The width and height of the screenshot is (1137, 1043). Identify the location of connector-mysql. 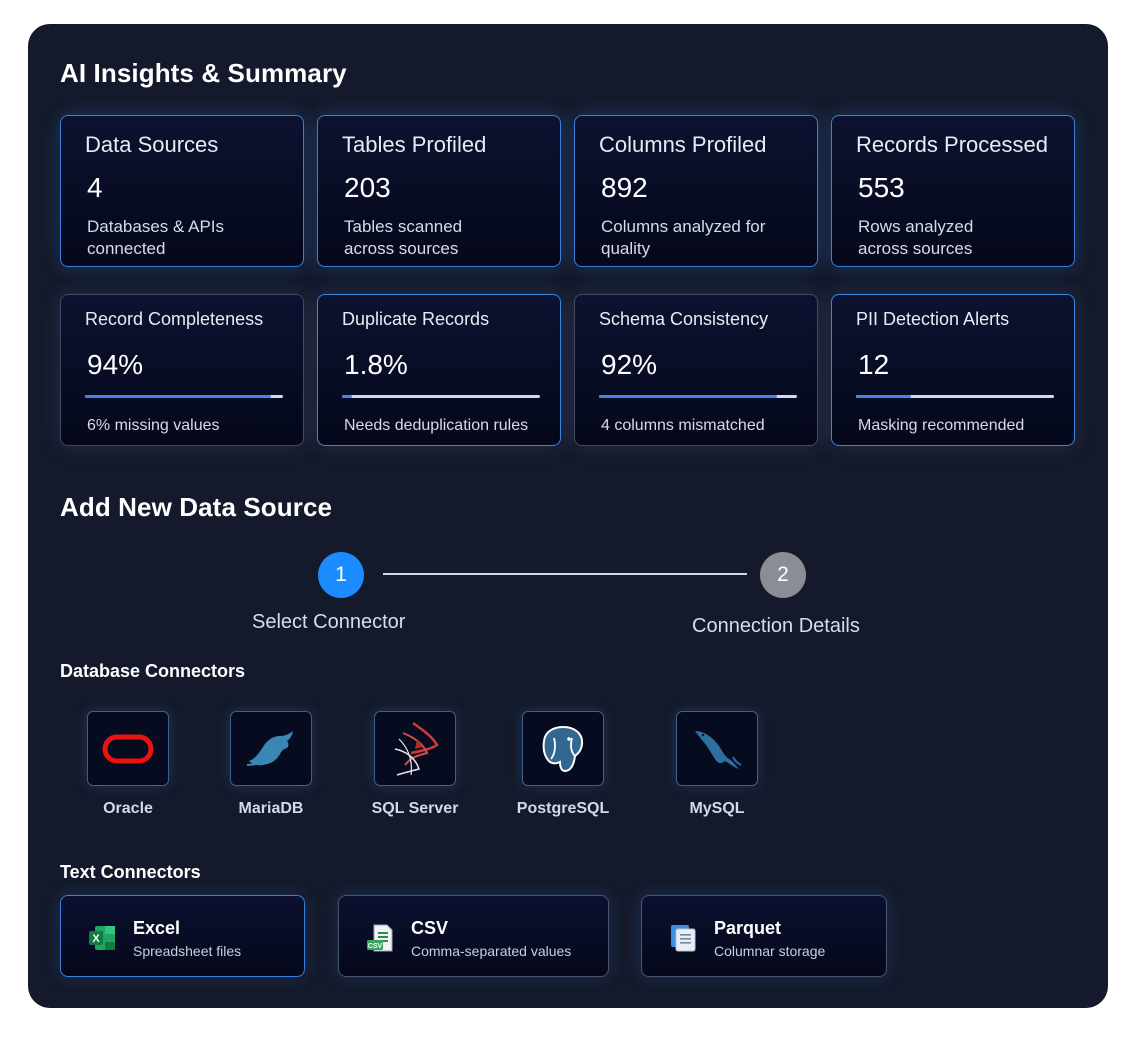
(717, 748).